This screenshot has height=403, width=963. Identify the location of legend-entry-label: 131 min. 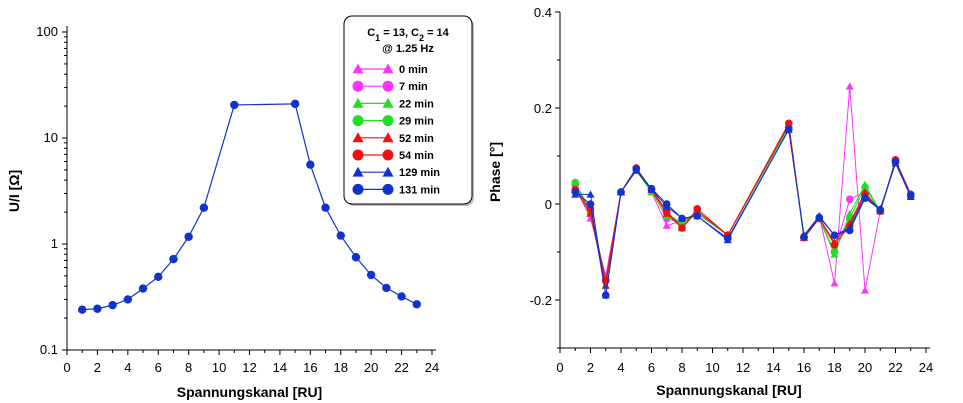
(419, 190).